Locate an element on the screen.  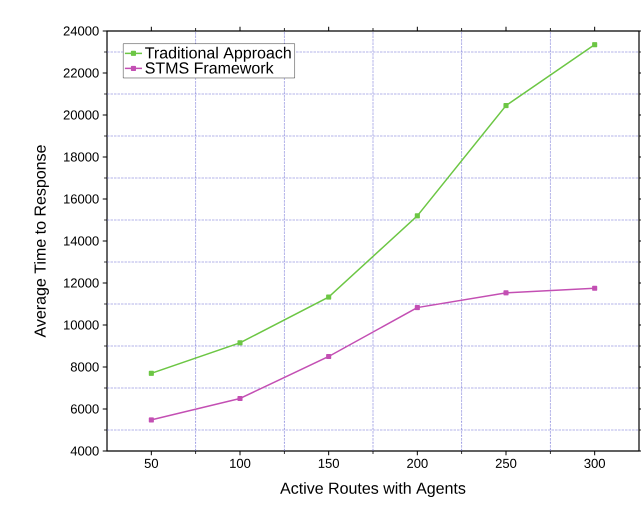
x-tick-label: 50 is located at coordinates (151, 463).